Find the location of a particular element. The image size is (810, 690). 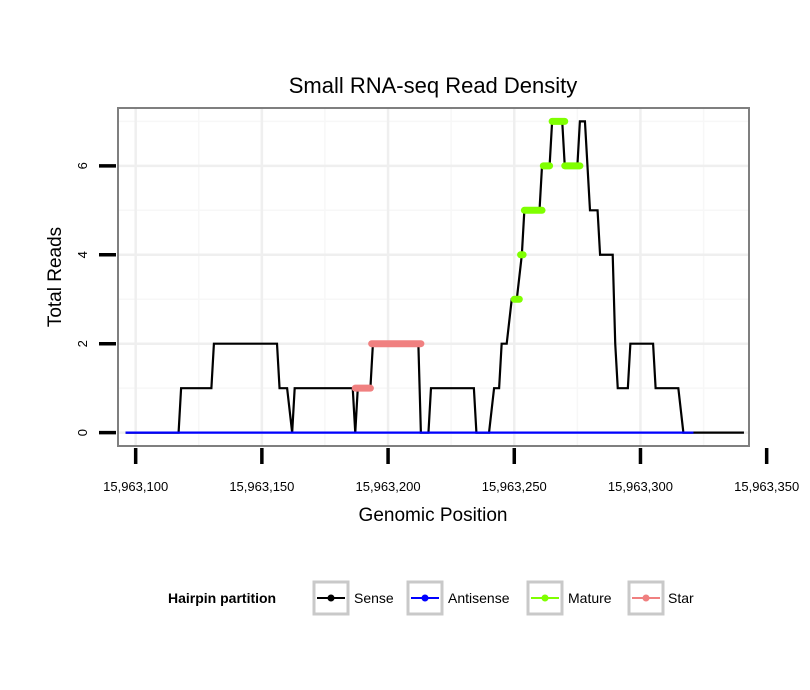

y-tick-label: 4 is located at coordinates (82, 254).